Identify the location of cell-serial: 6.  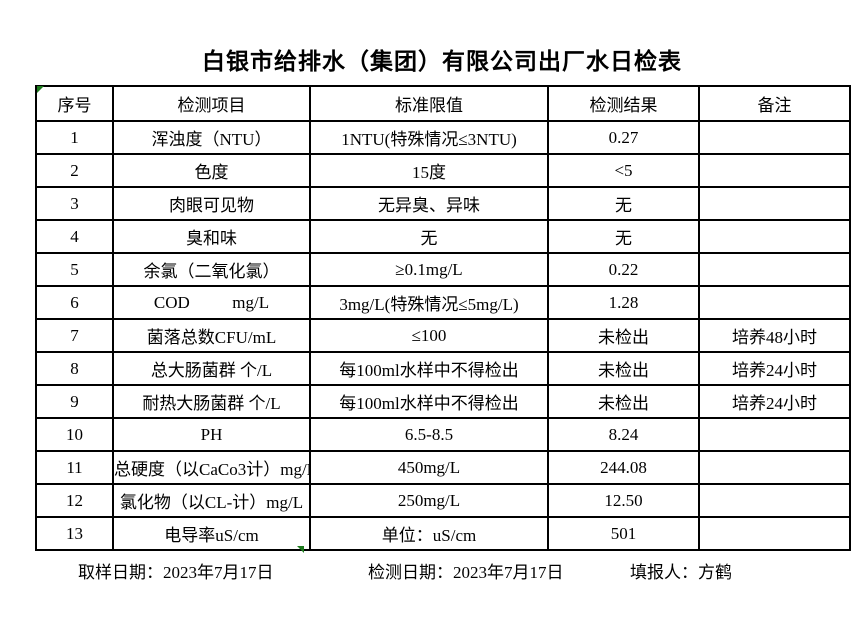
(74, 302).